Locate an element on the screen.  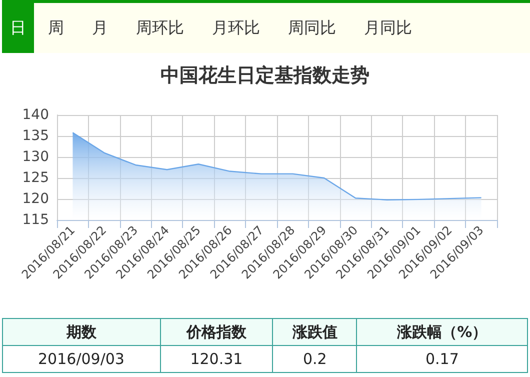
text: 月同比 is located at coordinates (388, 28).